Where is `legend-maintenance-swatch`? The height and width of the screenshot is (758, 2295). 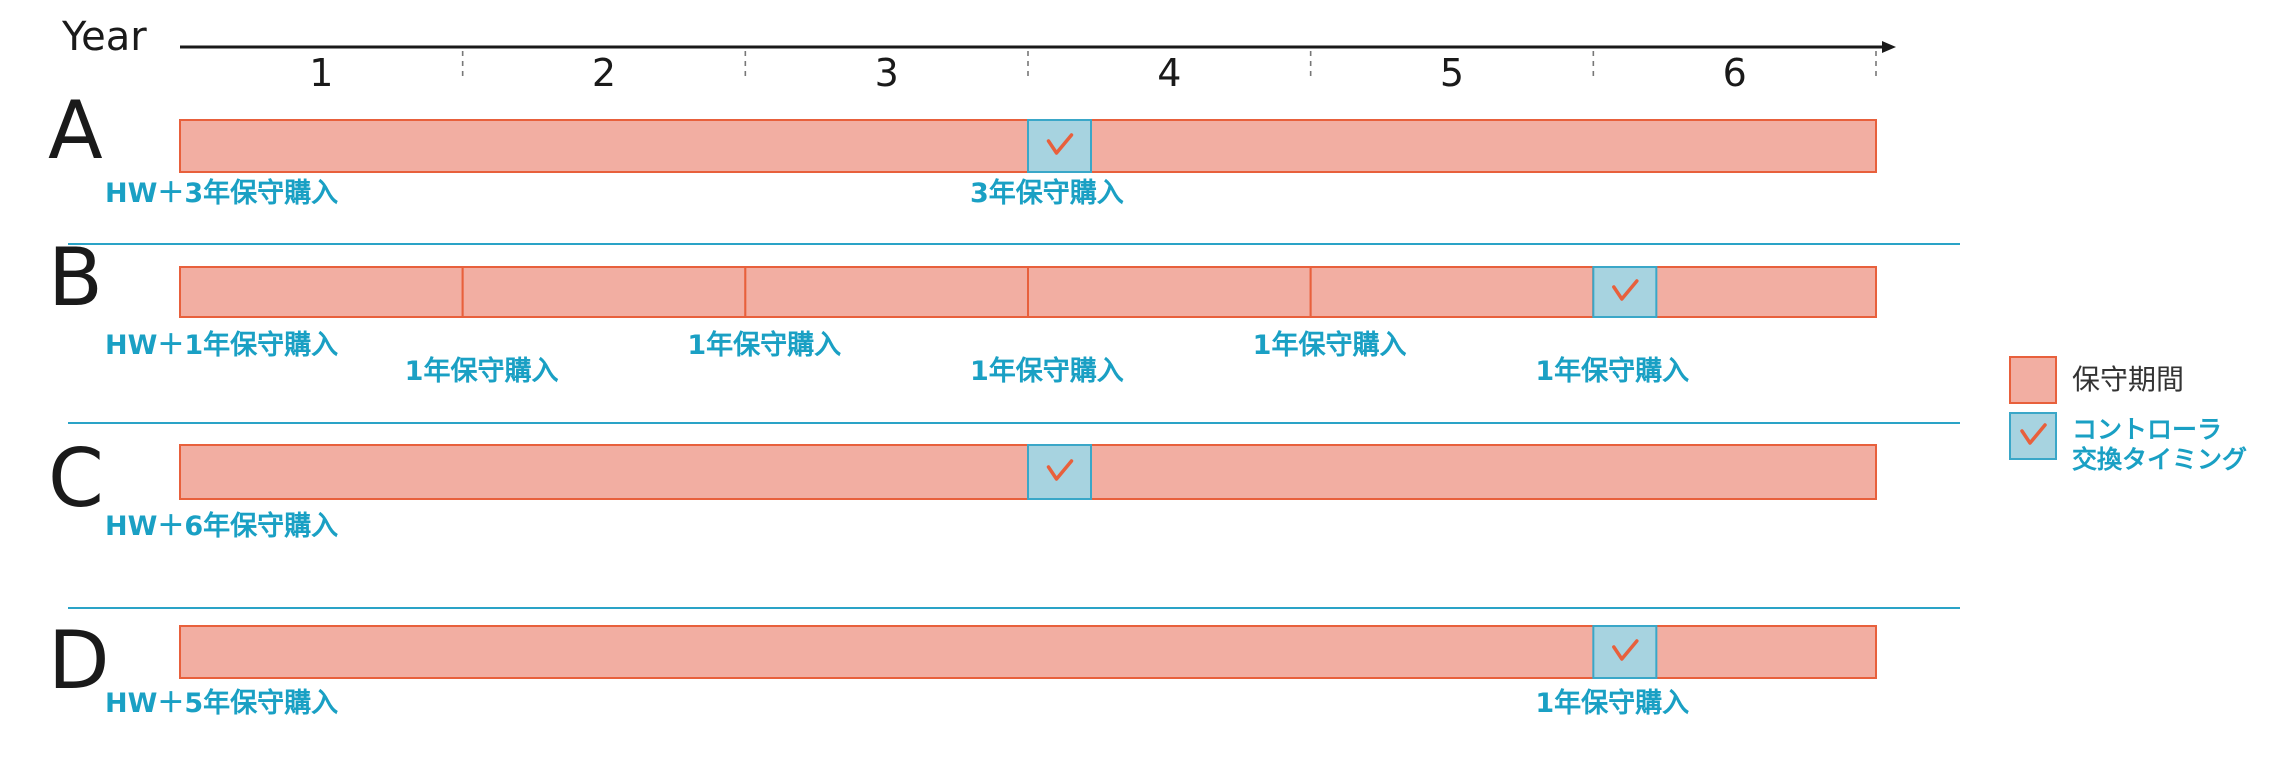
legend-maintenance-swatch is located at coordinates (2033, 380).